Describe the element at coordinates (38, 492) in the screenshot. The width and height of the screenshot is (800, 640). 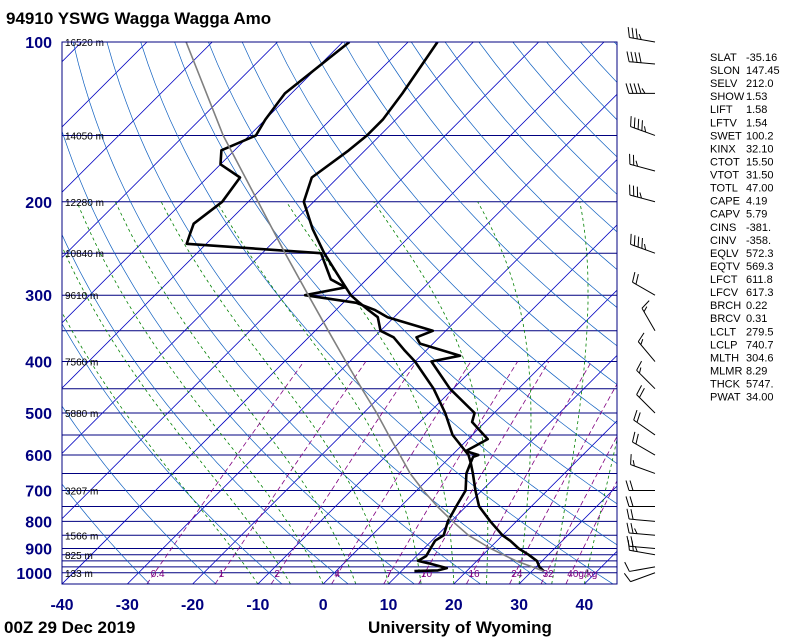
I see `pressure-tick-label: 700` at that location.